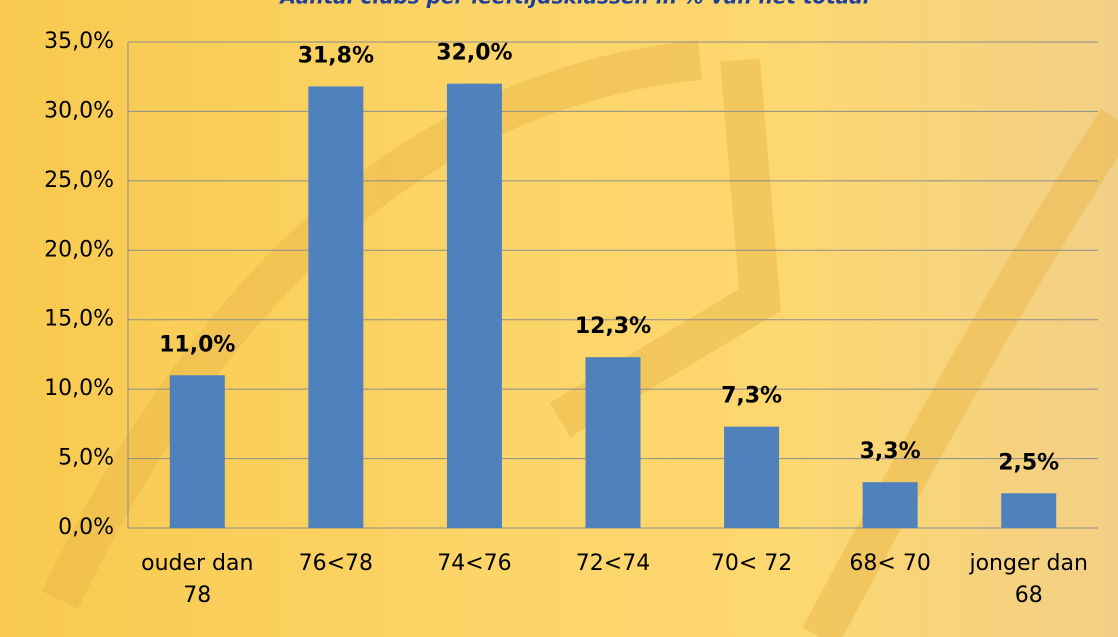 This screenshot has width=1118, height=637. I want to click on x-tick-label: 68< 70, so click(890, 563).